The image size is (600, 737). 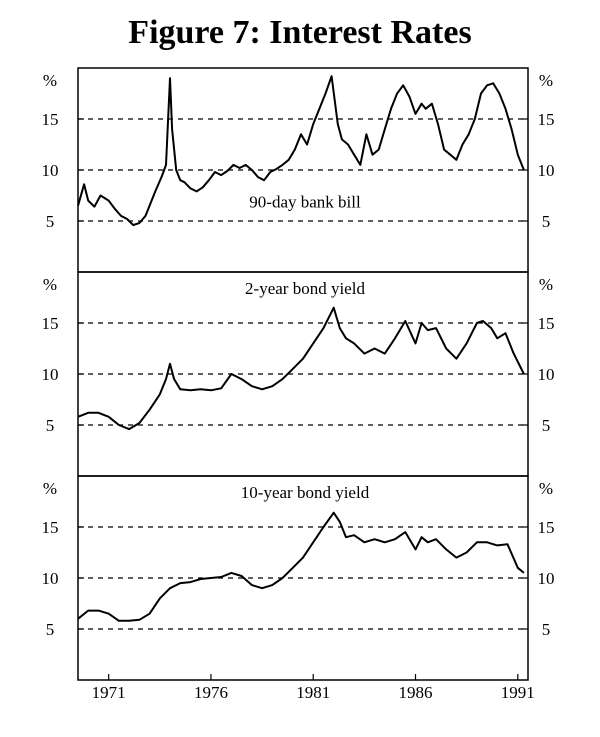 I want to click on x-tick-label: 1986, so click(x=416, y=692).